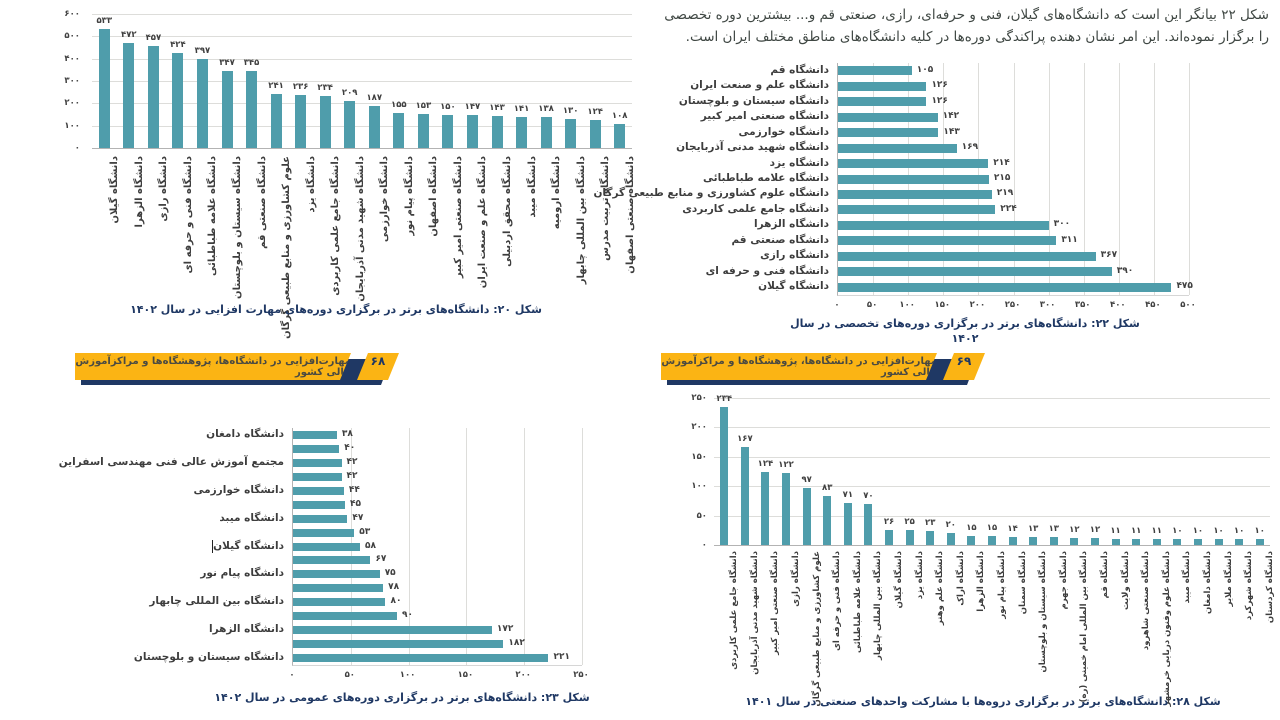  I want to click on category-label: دانشگاه صنعتی امیر کبیر, so click(764, 116).